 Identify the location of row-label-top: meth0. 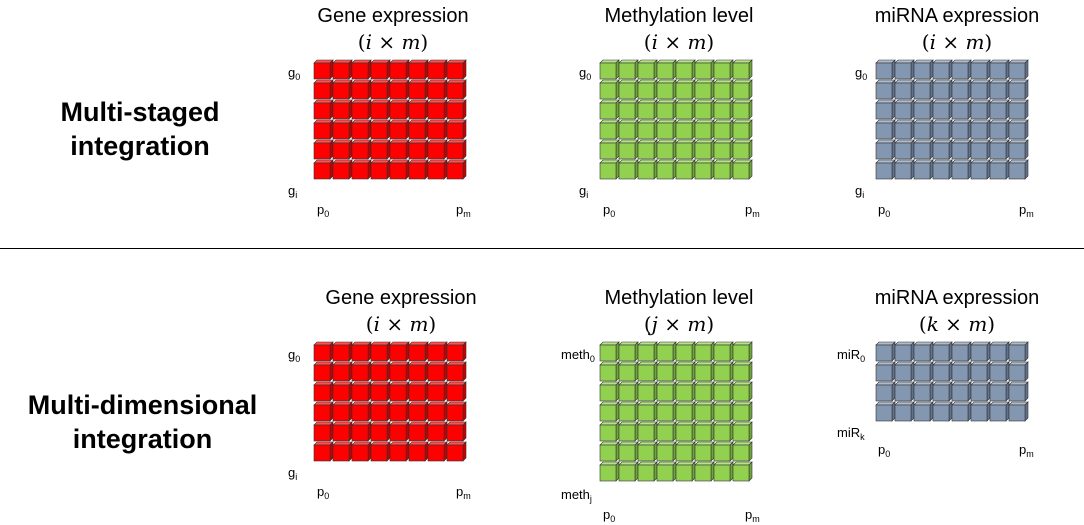
(578, 355).